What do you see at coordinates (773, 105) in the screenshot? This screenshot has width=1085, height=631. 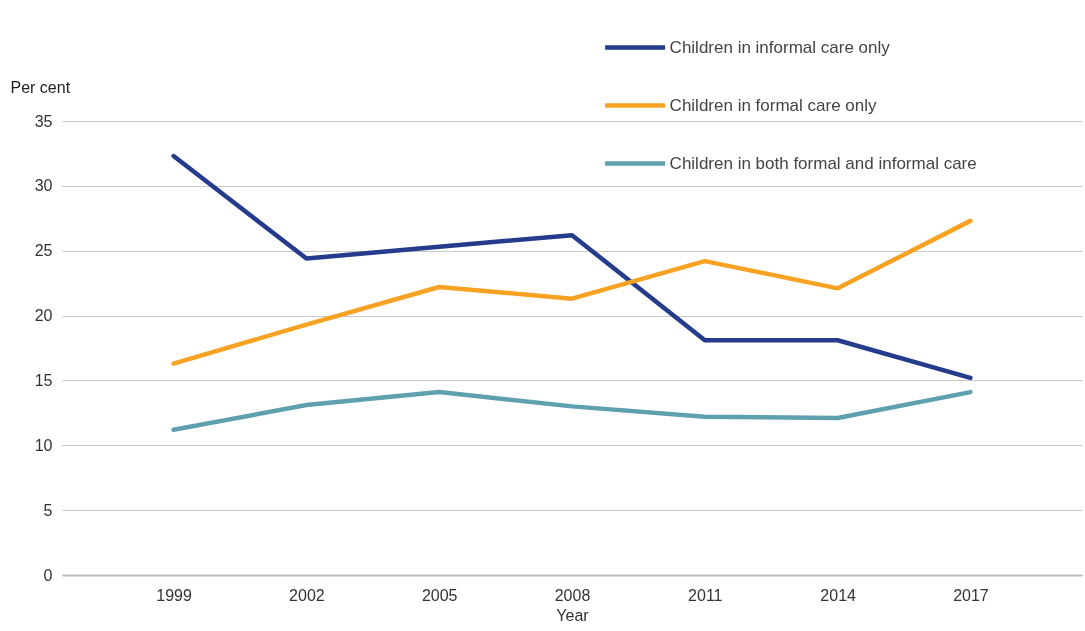 I see `legend-label: Children in formal care only` at bounding box center [773, 105].